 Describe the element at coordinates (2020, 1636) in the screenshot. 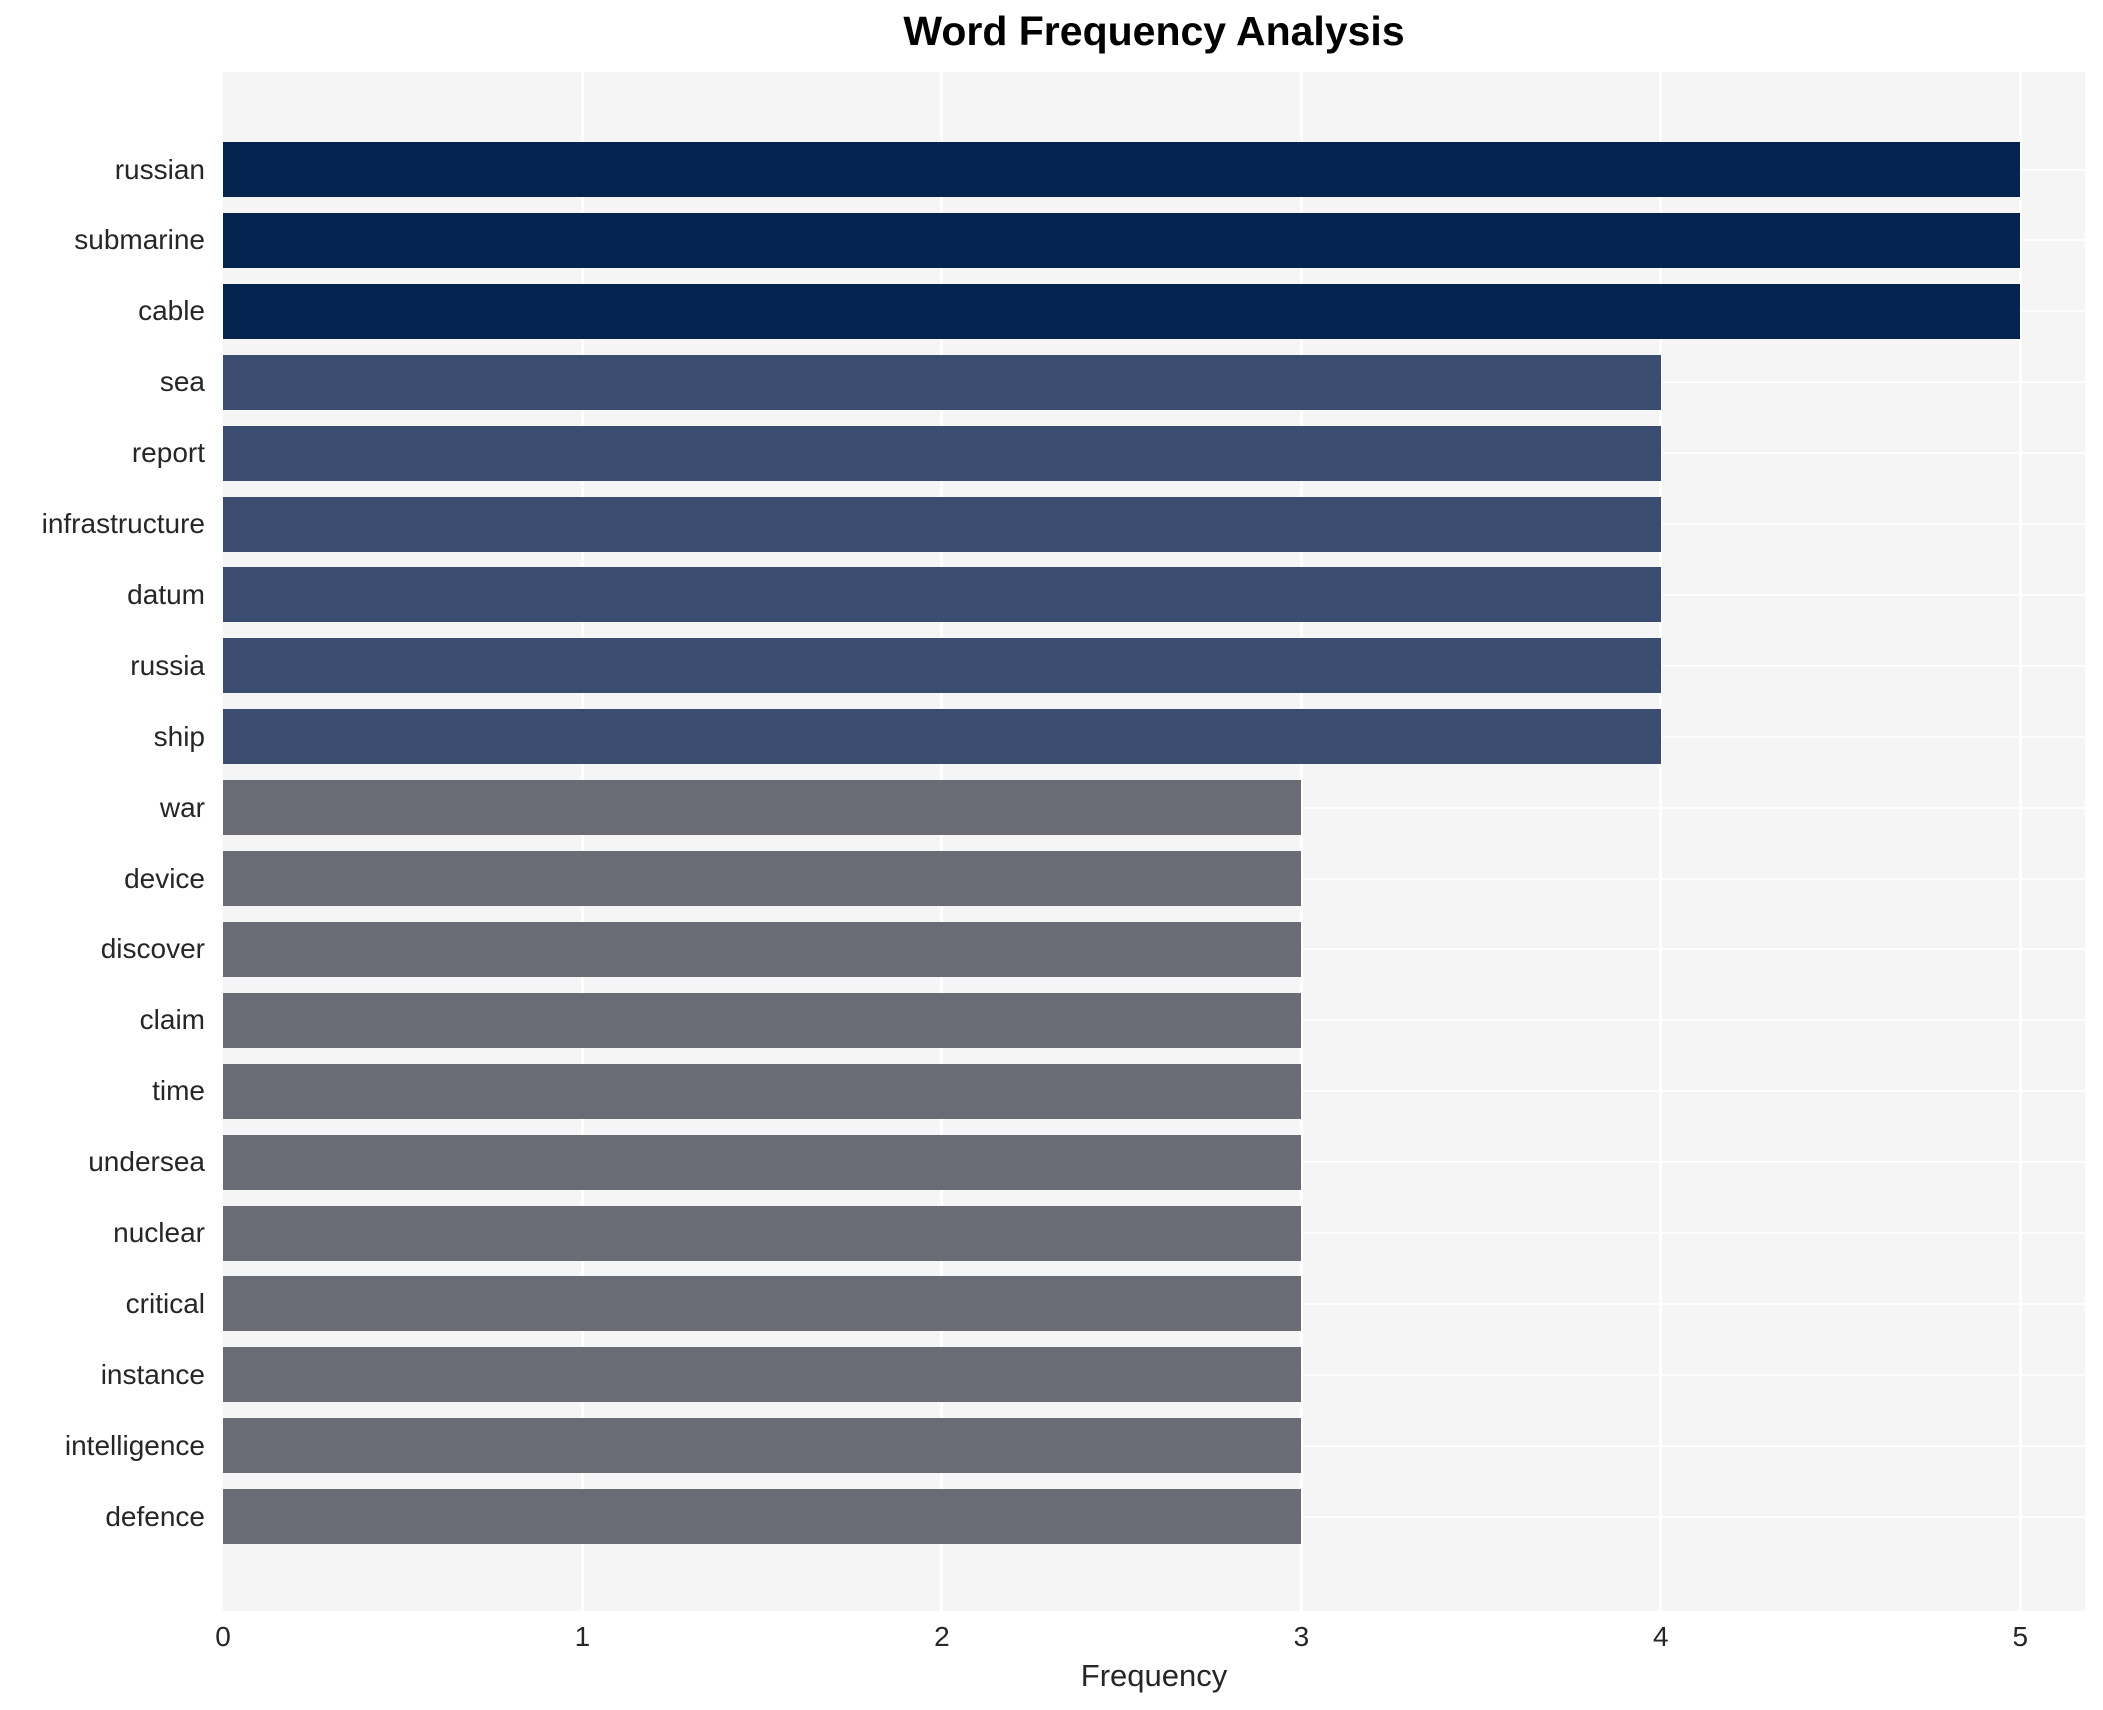

I see `x-tick-label-5: 5` at that location.